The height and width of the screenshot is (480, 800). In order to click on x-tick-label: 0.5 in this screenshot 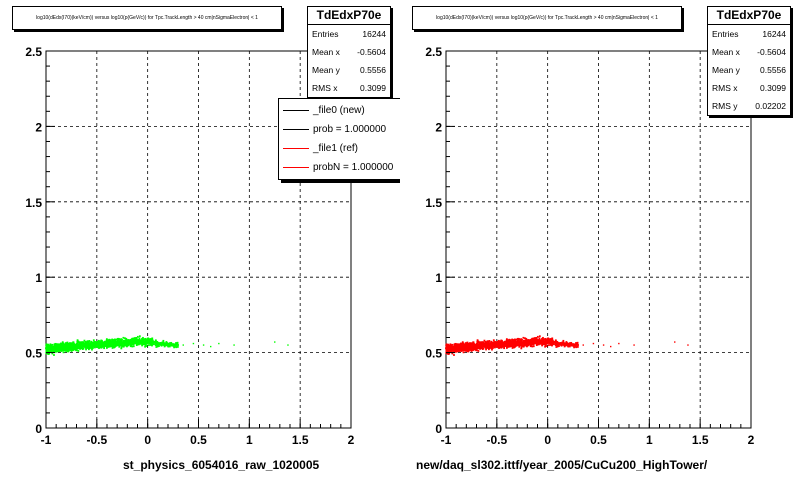, I will do `click(598, 440)`.